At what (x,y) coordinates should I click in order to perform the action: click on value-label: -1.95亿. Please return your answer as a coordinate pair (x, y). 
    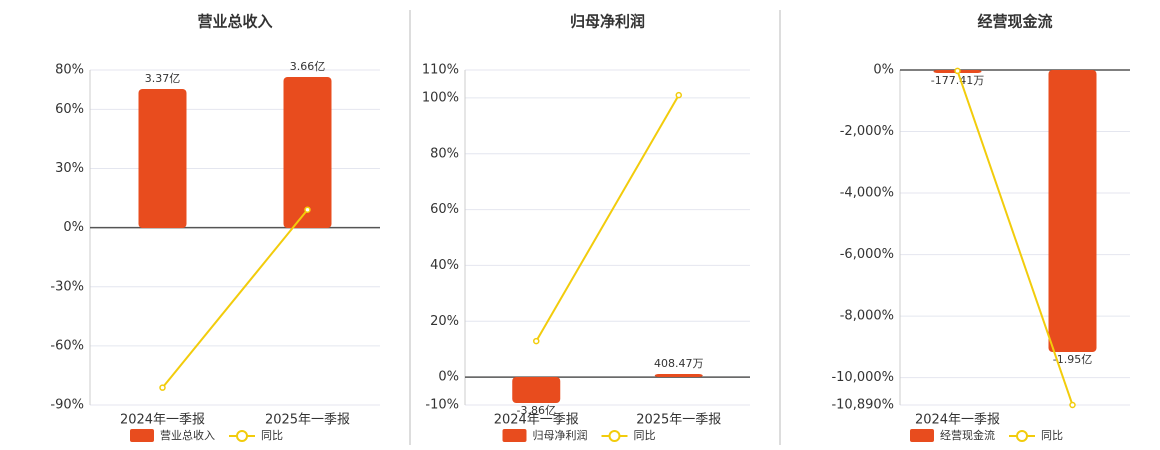
    Looking at the image, I should click on (1072, 359).